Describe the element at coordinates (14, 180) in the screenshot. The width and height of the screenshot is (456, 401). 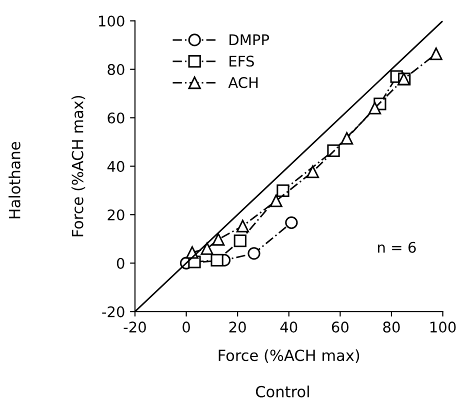
I see `text: Halothane` at that location.